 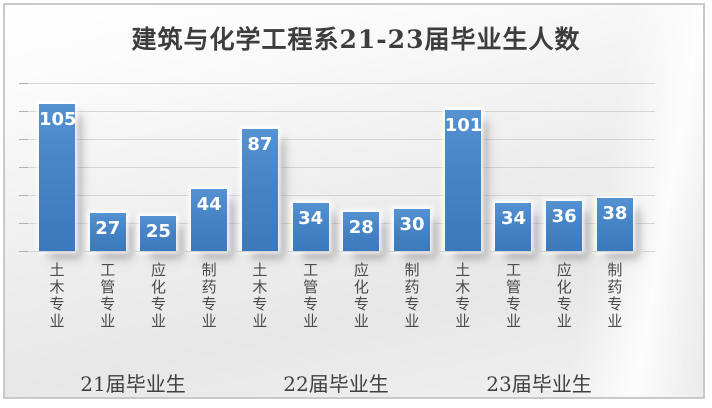 I want to click on chart-title: 建筑与化学工程系21-23届毕业生人数, so click(x=356, y=39).